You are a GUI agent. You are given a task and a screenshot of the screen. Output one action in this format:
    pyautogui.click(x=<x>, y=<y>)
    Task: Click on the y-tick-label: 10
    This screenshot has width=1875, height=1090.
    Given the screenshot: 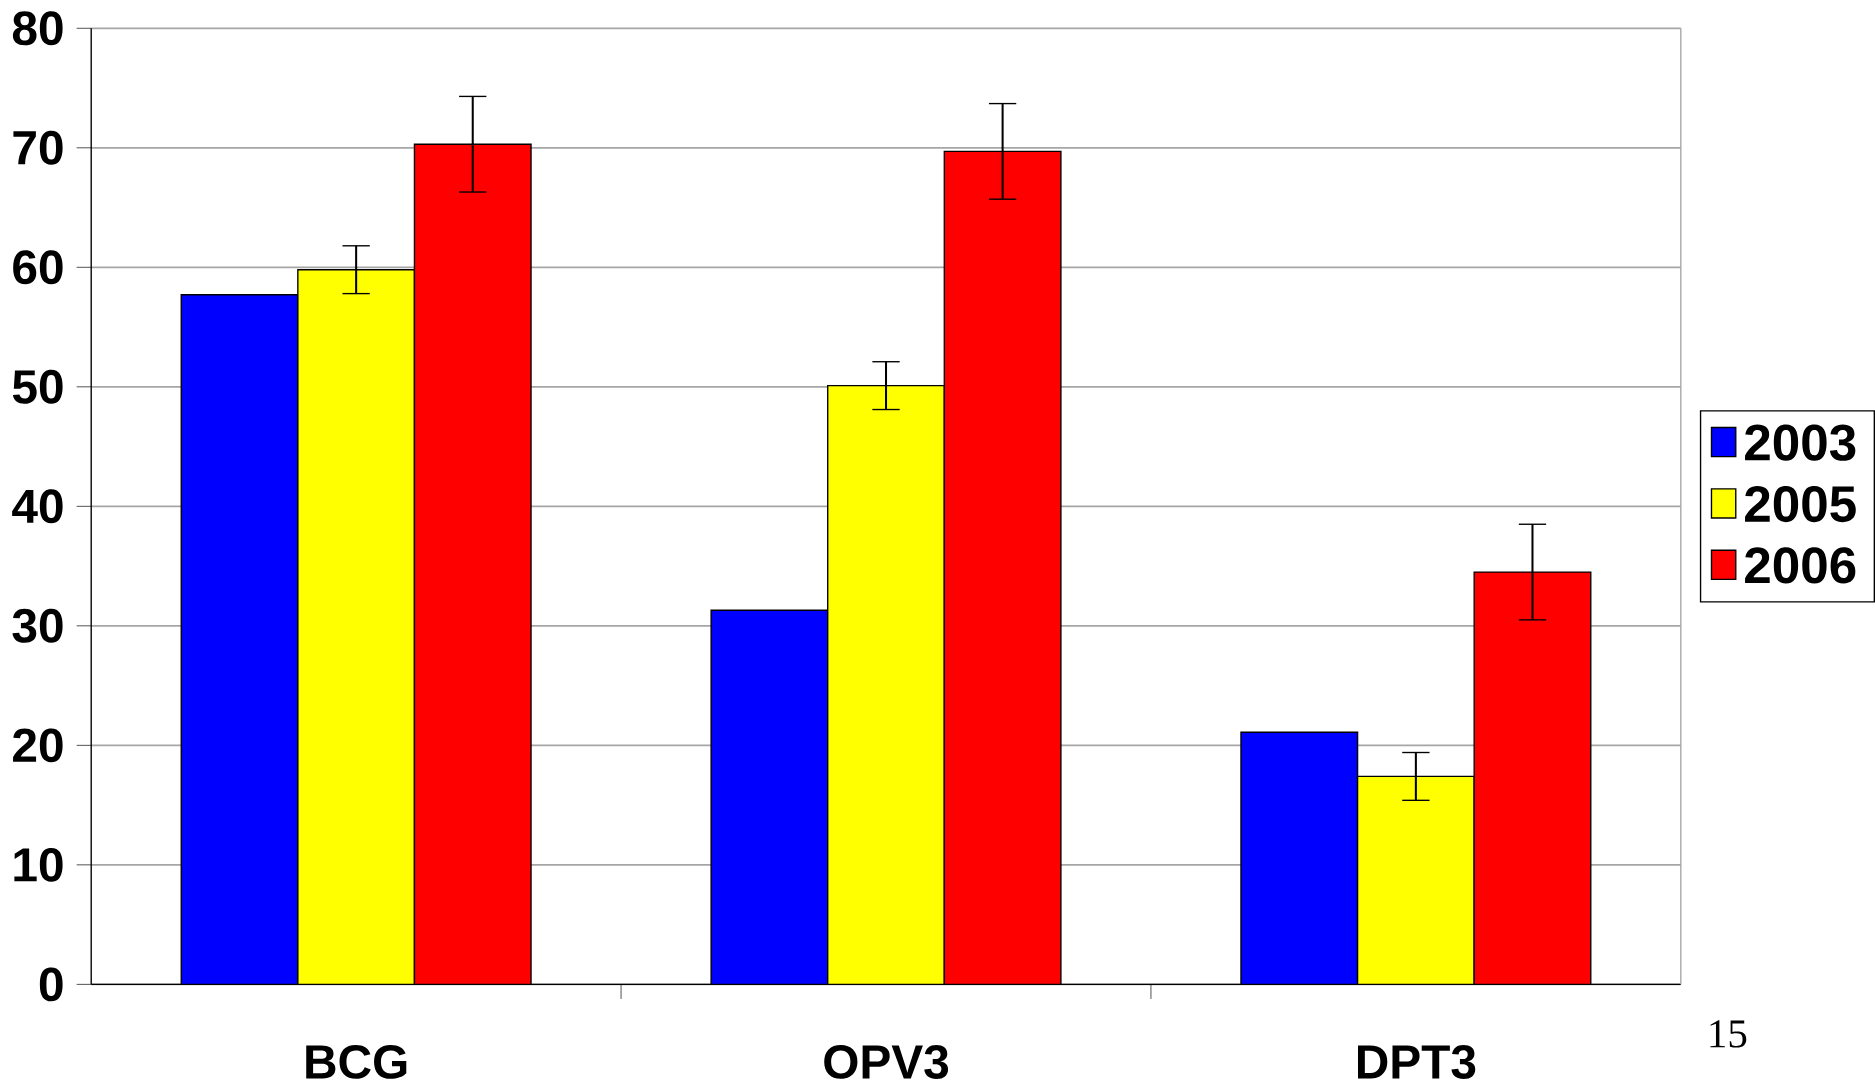 What is the action you would take?
    pyautogui.click(x=38, y=864)
    